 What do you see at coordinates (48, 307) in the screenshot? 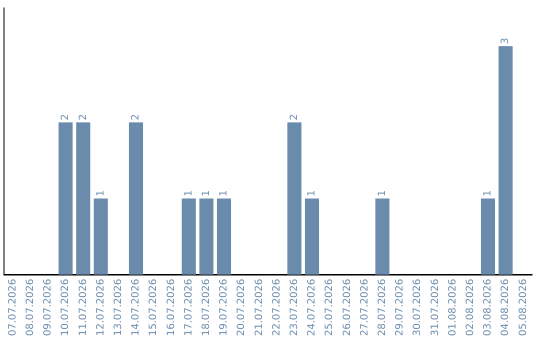
I see `x-tick-label: 09.07.2026` at bounding box center [48, 307].